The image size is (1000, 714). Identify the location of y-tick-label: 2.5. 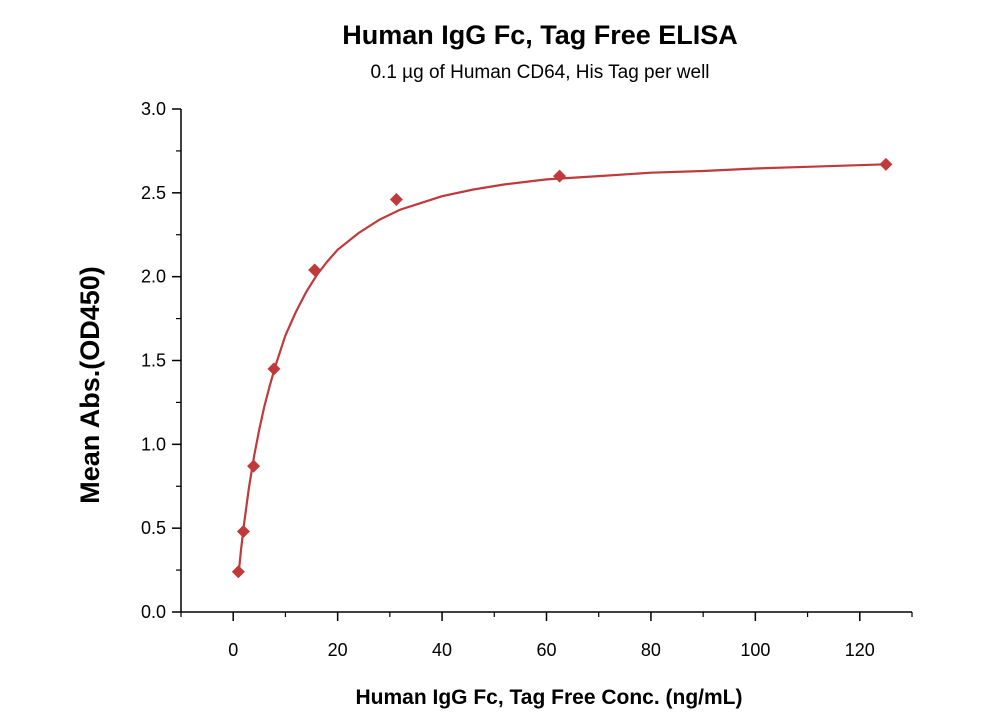
(153, 193).